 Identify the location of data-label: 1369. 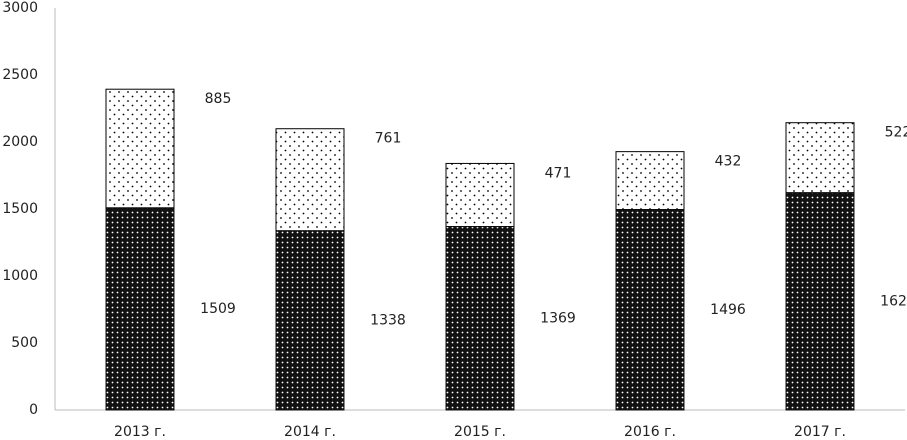
(558, 318).